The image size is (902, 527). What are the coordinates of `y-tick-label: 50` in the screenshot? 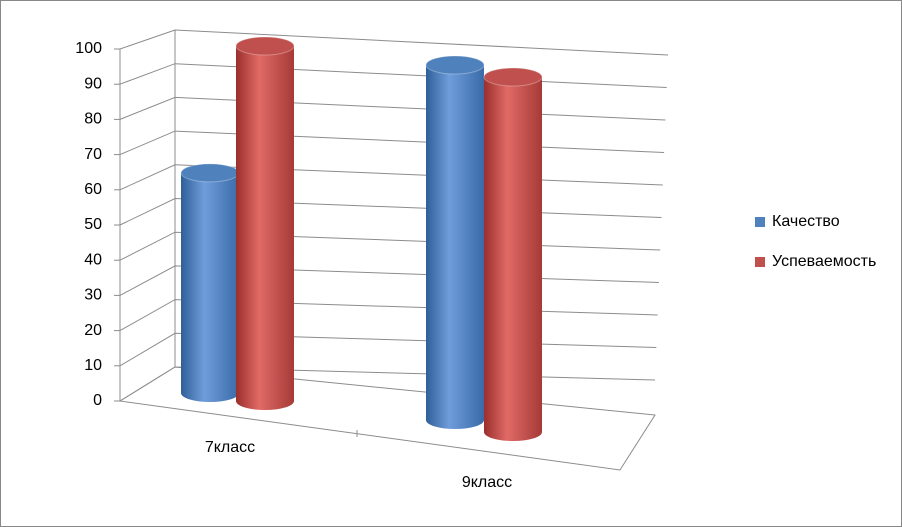 It's located at (93, 224).